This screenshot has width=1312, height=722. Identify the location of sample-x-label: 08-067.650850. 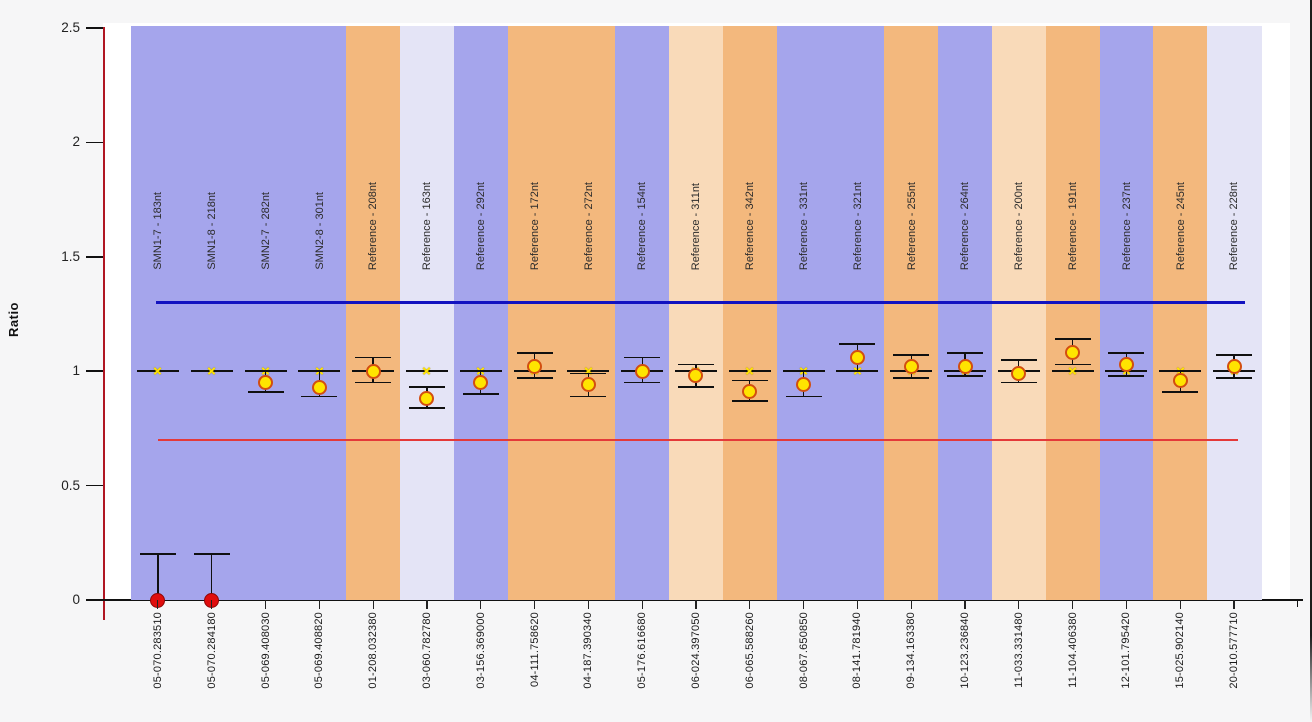
(803, 650).